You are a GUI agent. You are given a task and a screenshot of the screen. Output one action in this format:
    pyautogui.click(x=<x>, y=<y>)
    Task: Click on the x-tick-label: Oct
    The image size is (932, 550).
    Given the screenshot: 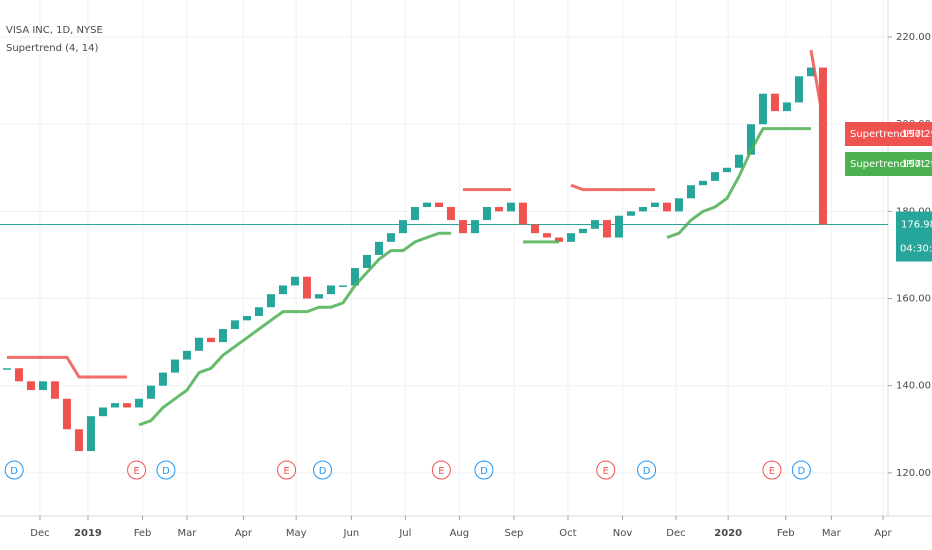 What is the action you would take?
    pyautogui.click(x=567, y=533)
    